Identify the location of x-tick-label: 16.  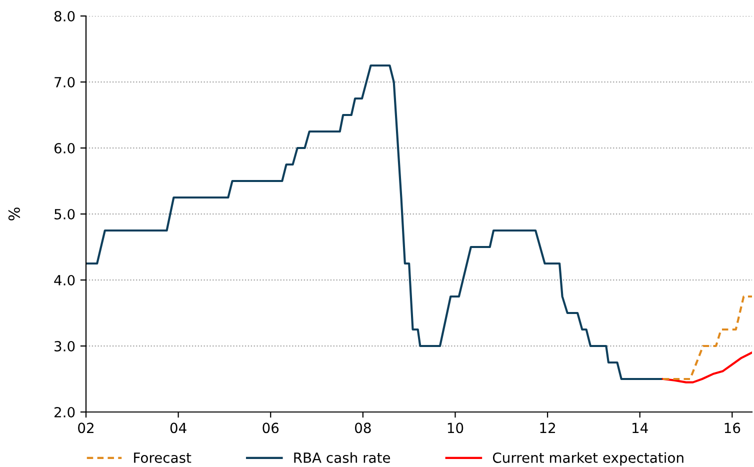
(732, 428).